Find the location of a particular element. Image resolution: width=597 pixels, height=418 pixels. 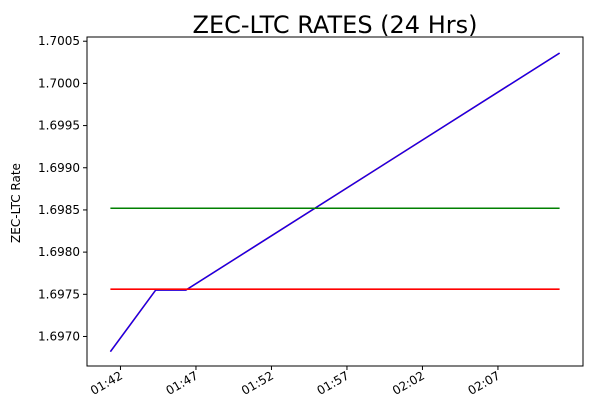

y-tick-label: 1.6980 is located at coordinates (59, 252).